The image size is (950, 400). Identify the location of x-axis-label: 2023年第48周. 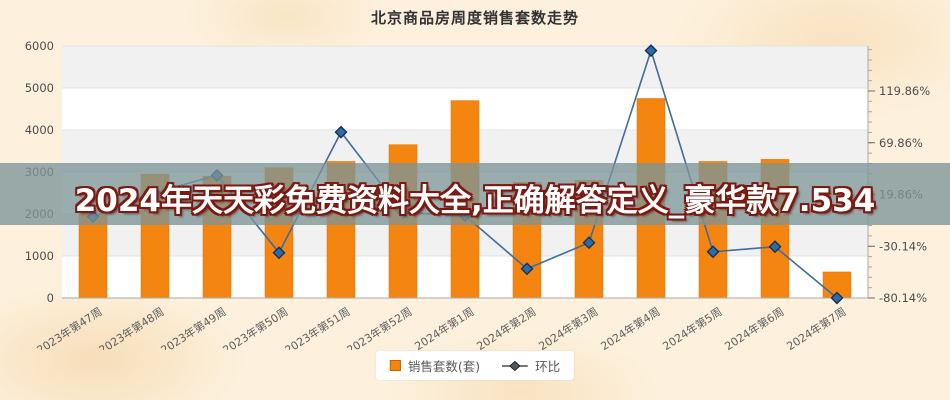
(131, 327).